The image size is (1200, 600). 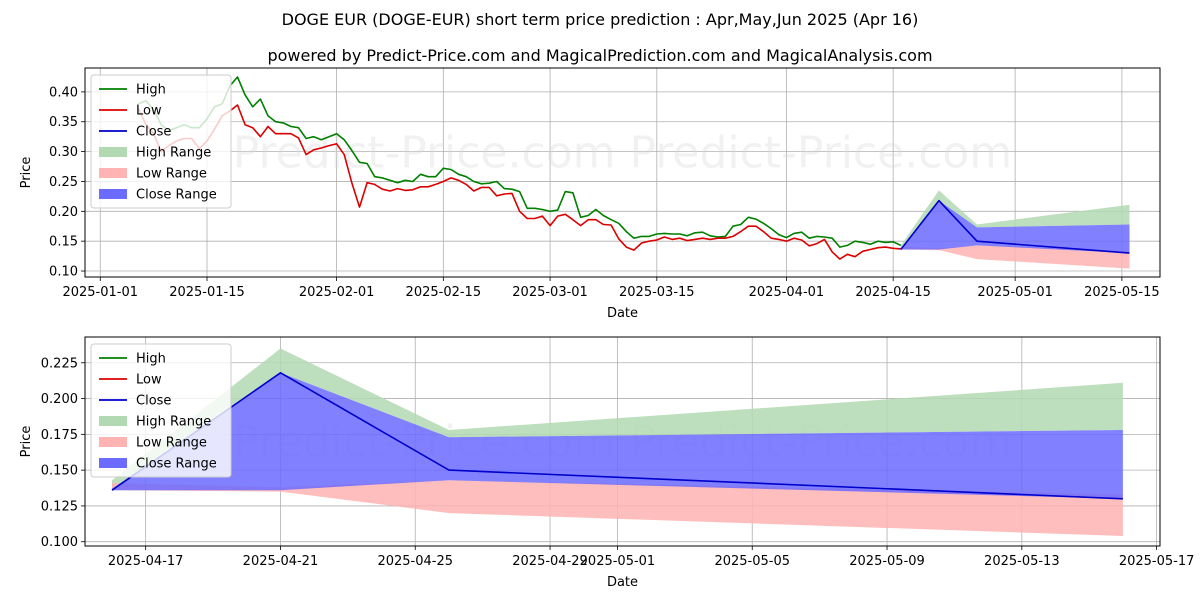 I want to click on x-tick-label: 2025-03-15, so click(x=657, y=292).